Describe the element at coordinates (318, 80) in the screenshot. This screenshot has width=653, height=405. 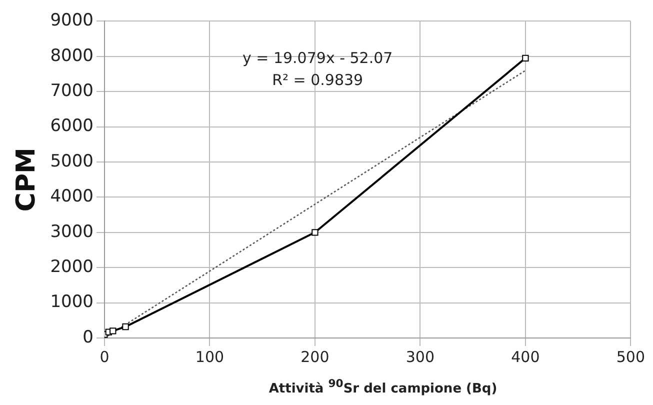
I see `annotation: R² = 0.9839` at that location.